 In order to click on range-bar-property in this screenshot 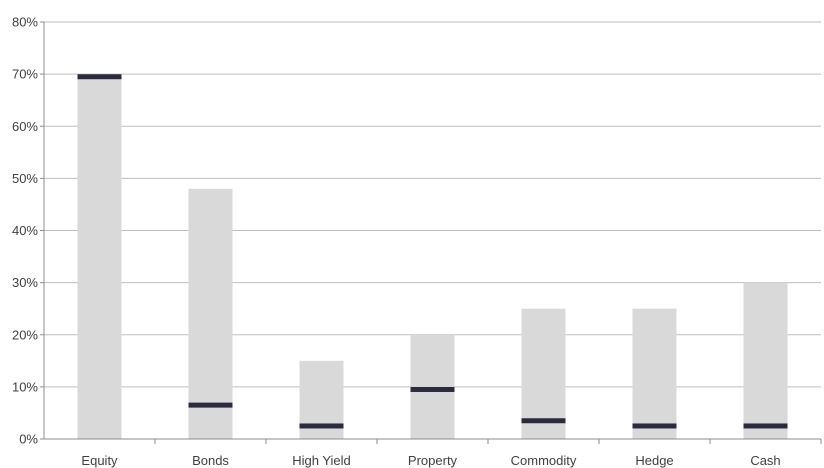, I will do `click(432, 386)`.